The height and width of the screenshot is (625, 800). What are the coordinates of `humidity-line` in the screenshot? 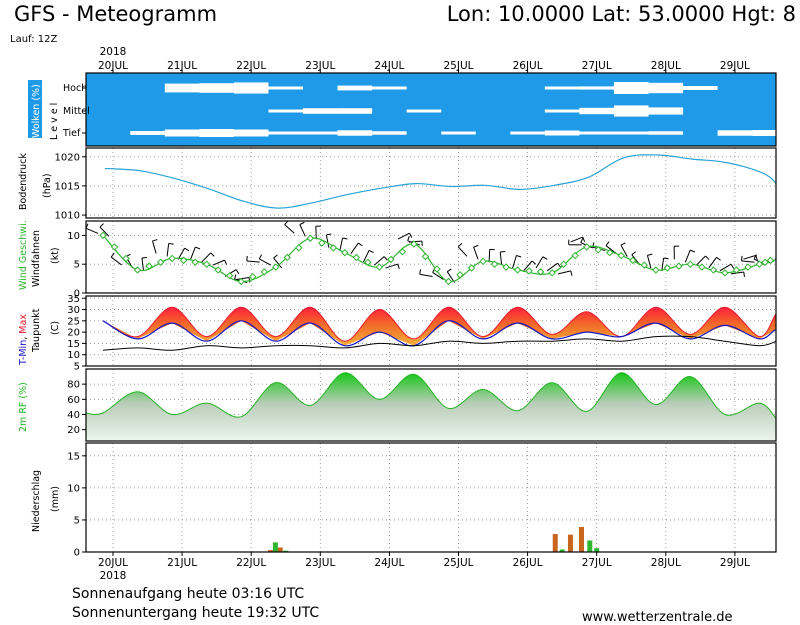 It's located at (431, 395).